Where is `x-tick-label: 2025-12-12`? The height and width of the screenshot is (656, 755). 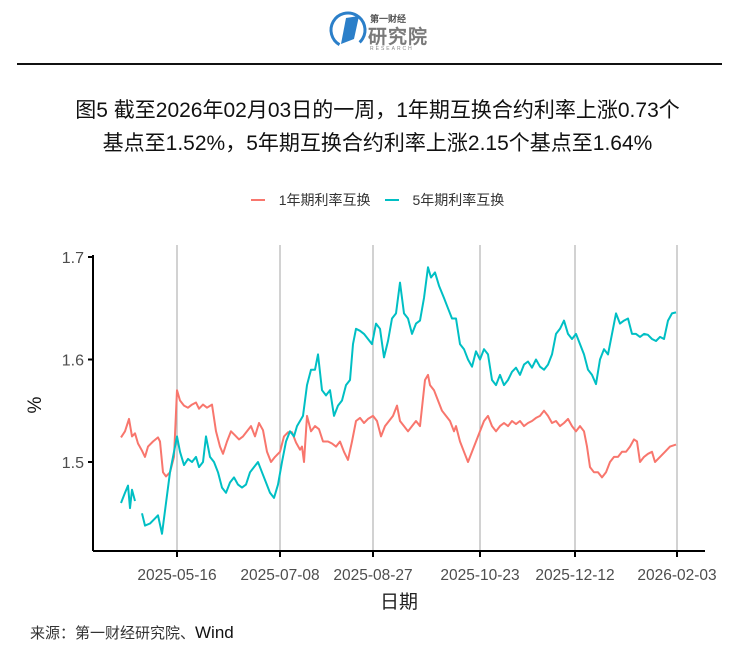 x-tick-label: 2025-12-12 is located at coordinates (574, 575).